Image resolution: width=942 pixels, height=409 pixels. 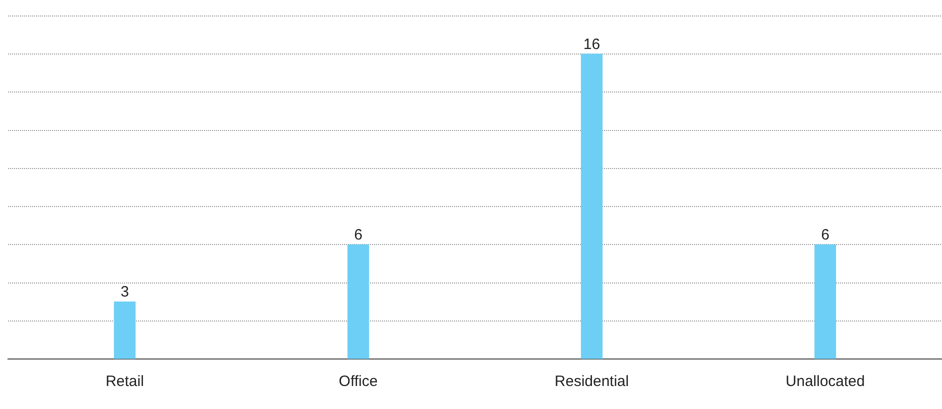 I want to click on data-label: 16, so click(x=591, y=44).